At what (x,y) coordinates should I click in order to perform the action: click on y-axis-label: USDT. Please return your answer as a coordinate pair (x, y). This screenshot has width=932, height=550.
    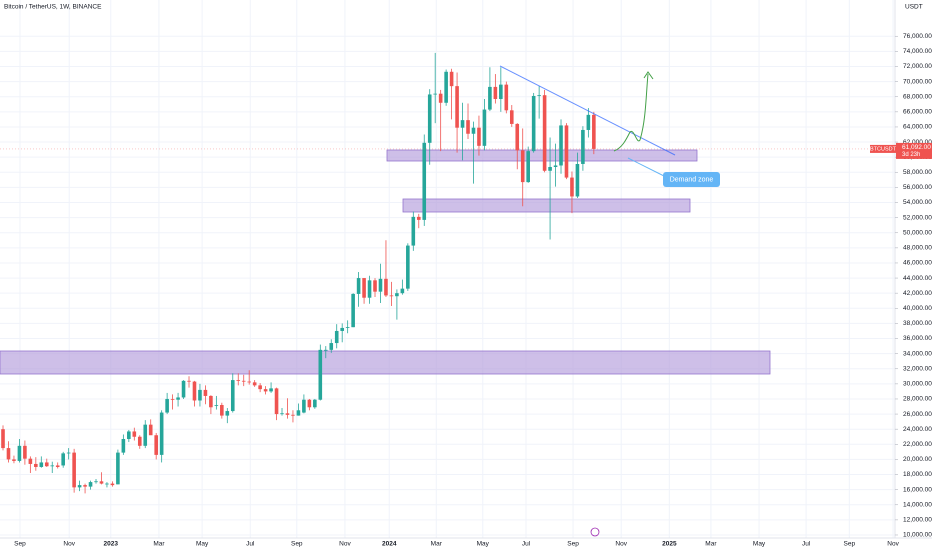
    Looking at the image, I should click on (914, 7).